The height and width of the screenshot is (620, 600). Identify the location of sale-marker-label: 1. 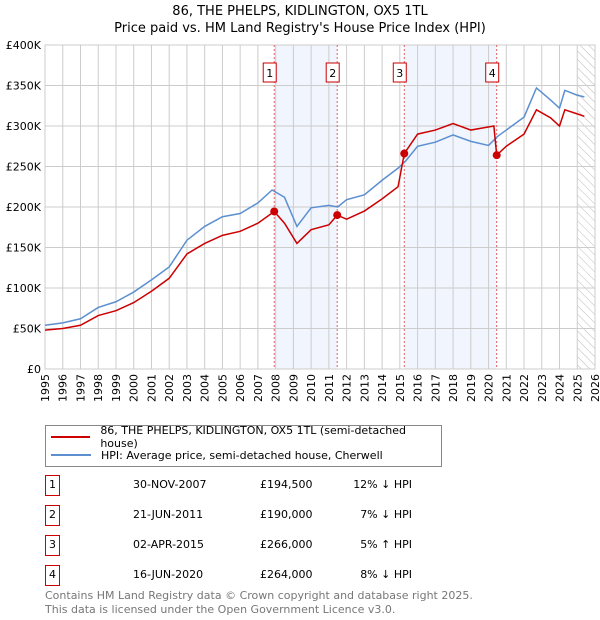
(269, 73).